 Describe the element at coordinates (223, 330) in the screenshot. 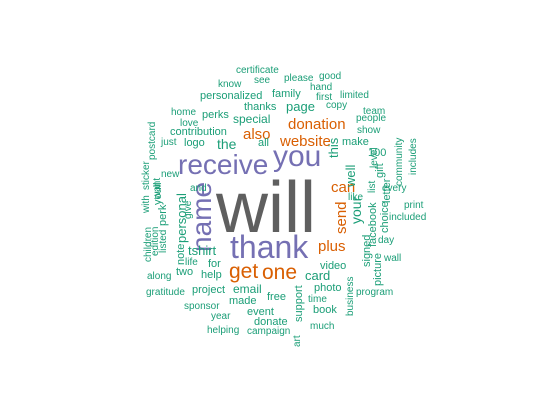

I see `word-helping: helping` at that location.